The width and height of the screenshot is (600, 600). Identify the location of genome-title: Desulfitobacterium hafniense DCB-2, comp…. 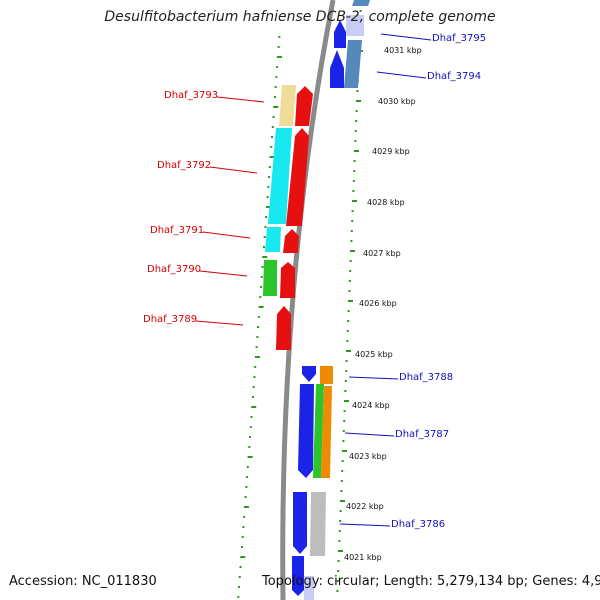
(300, 17).